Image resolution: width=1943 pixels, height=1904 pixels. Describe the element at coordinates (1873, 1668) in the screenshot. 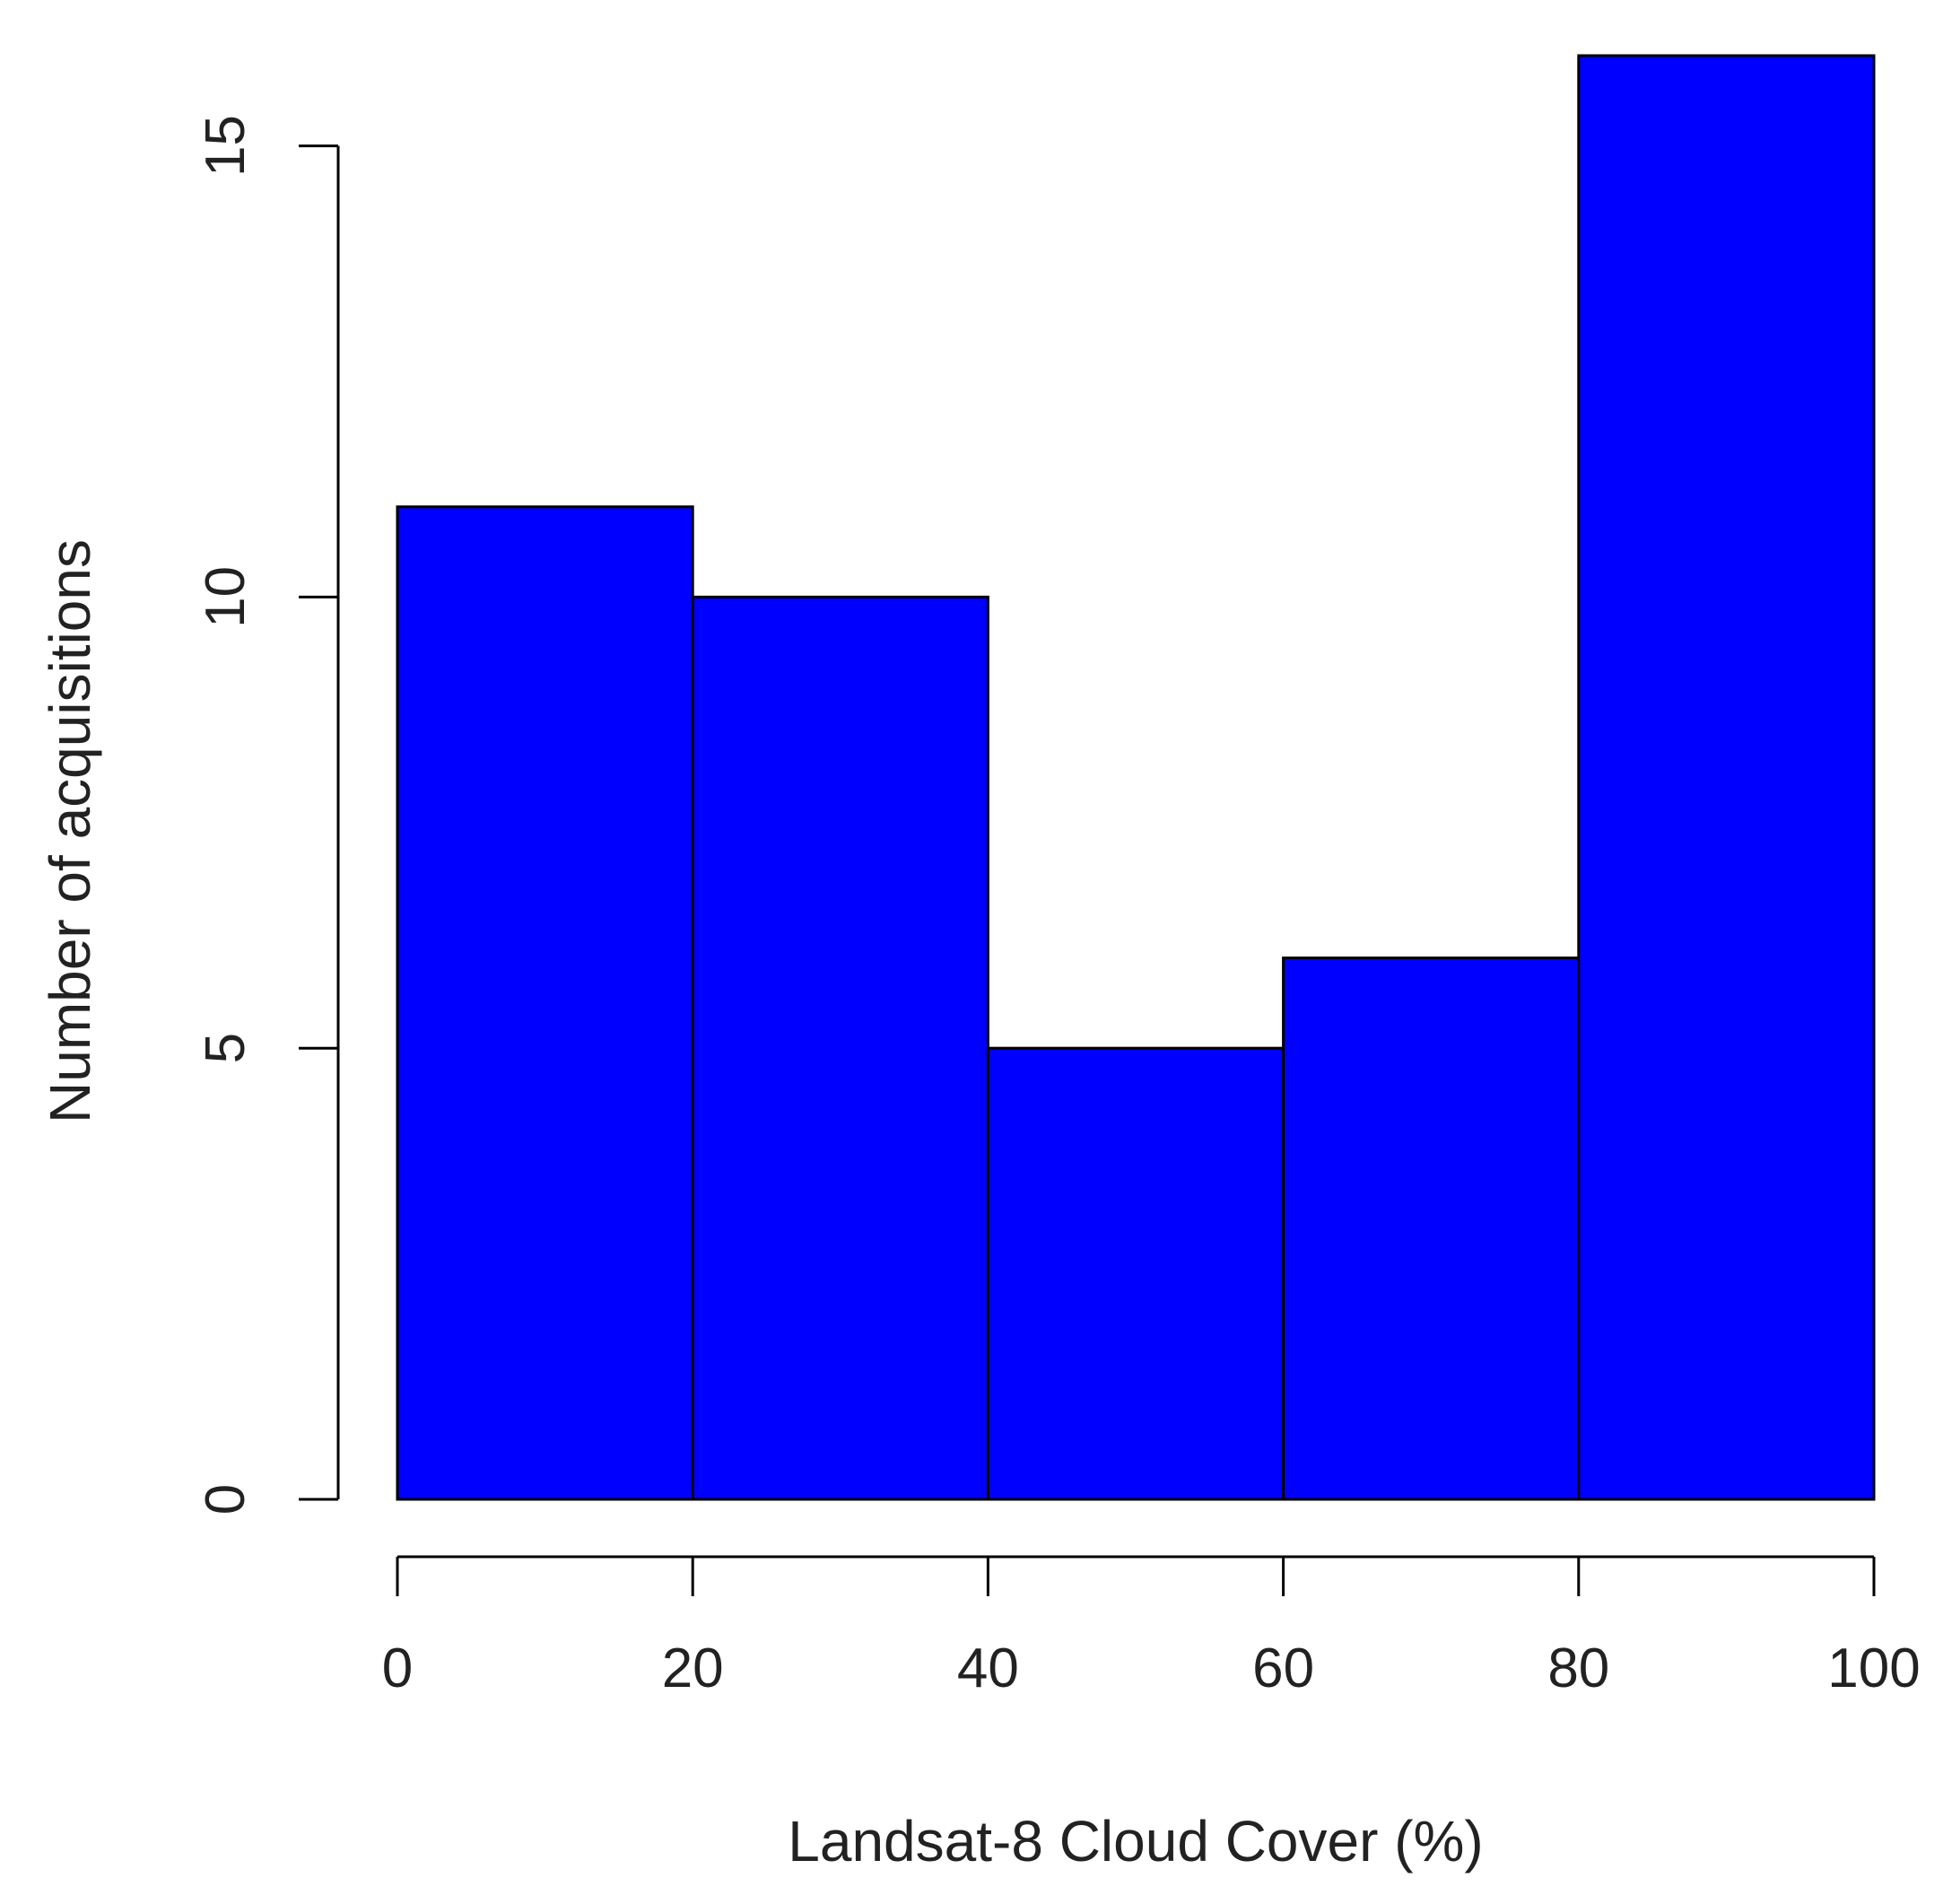

I see `x-tick-label-100: 100` at that location.